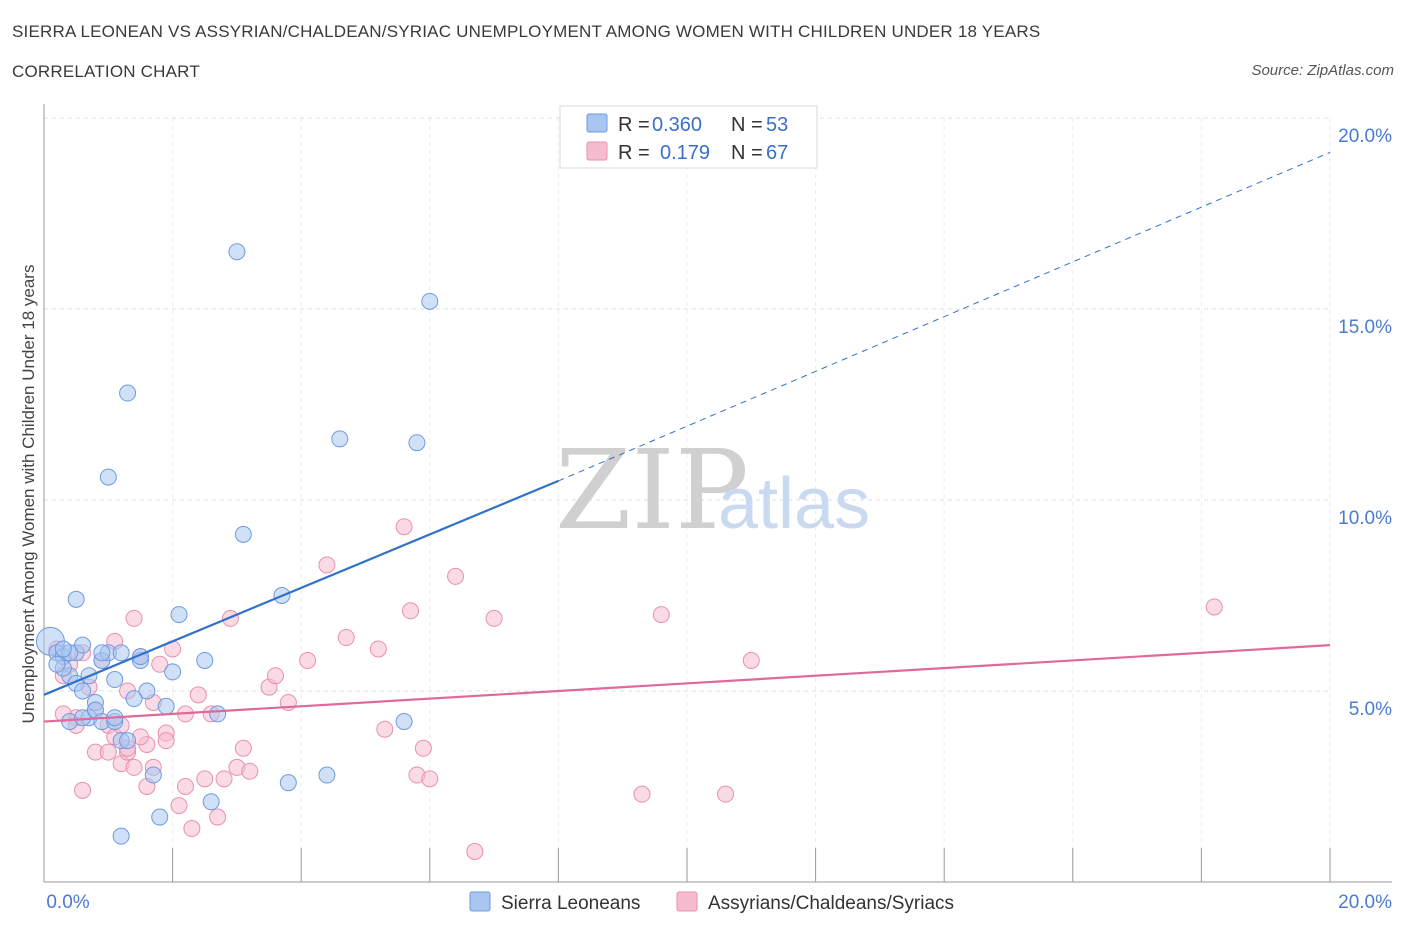 The image size is (1406, 930). Describe the element at coordinates (747, 125) in the screenshot. I see `legend-n-label-1: N =` at that location.